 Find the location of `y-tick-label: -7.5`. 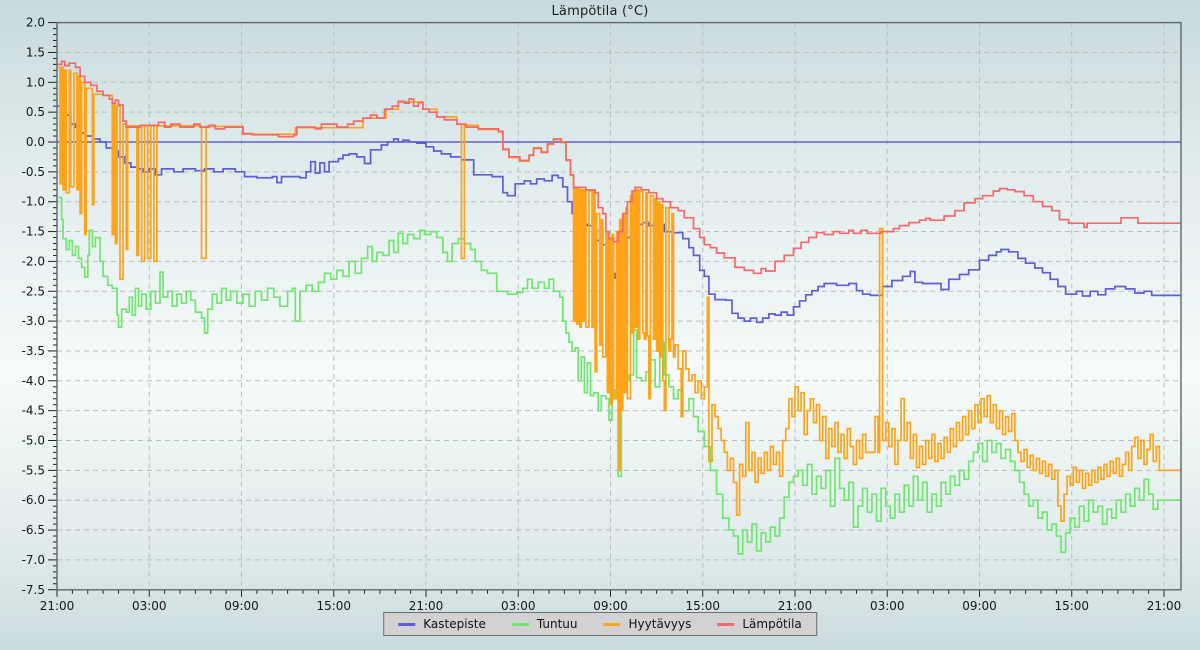

y-tick-label: -7.5 is located at coordinates (33, 590).